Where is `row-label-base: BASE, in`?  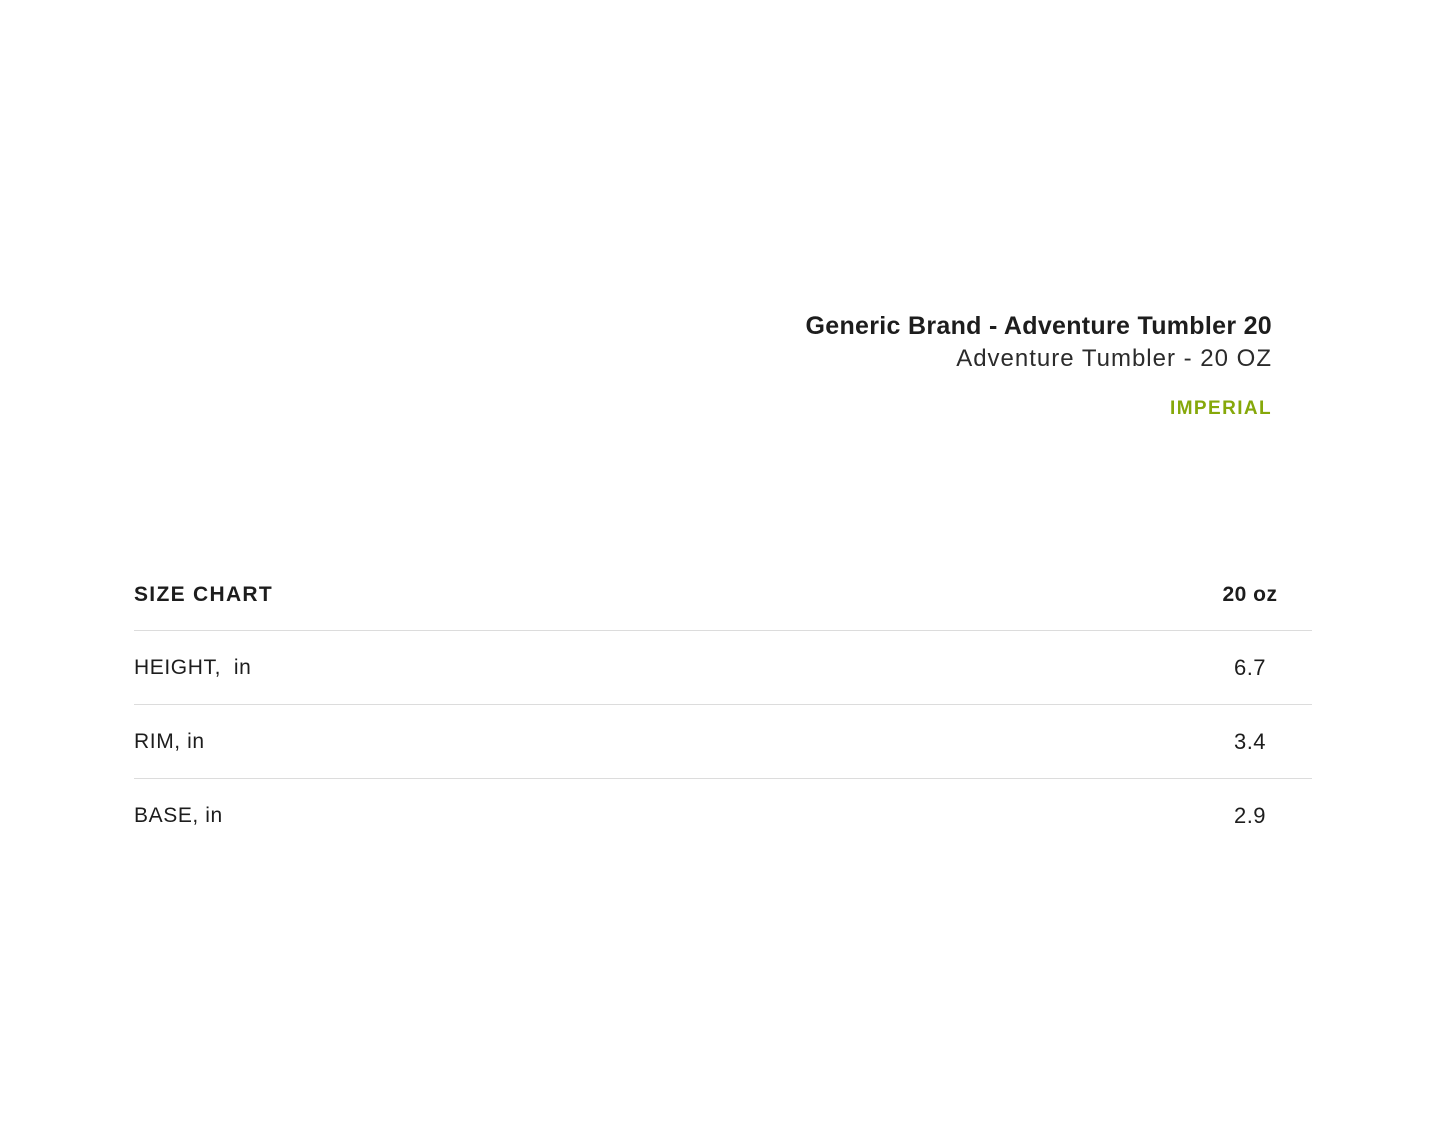 row-label-base: BASE, in is located at coordinates (178, 815).